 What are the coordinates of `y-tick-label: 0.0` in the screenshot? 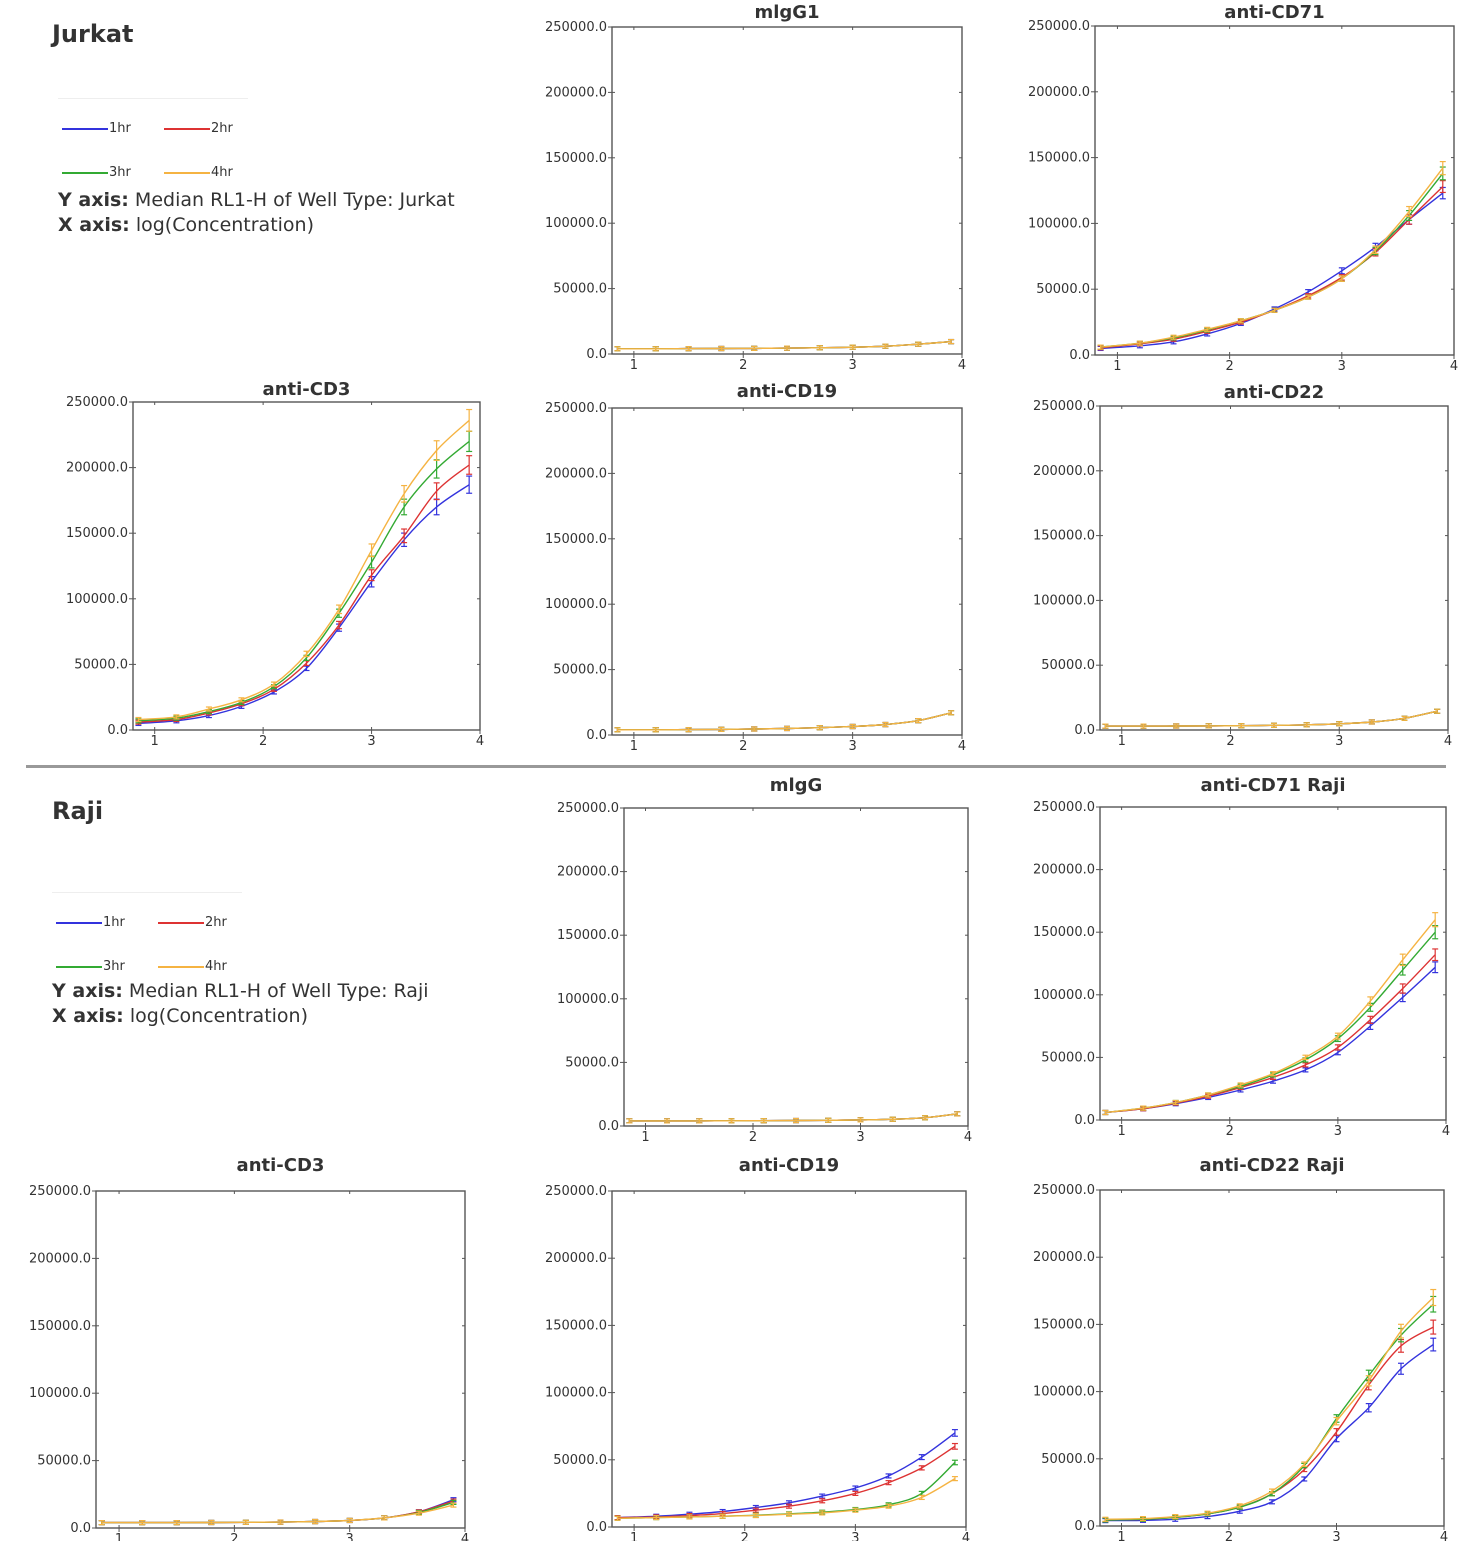 It's located at (596, 1527).